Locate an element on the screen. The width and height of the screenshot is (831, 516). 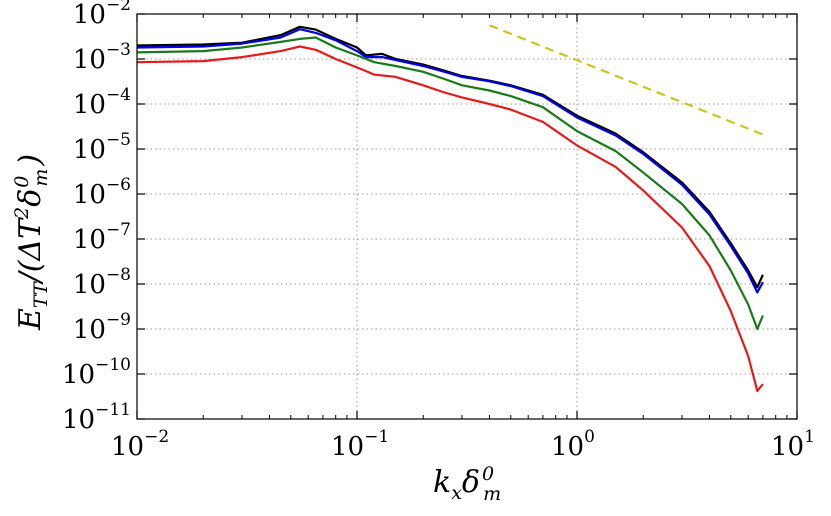
y-tick-label: 10⁻⁴ is located at coordinates (102, 102).